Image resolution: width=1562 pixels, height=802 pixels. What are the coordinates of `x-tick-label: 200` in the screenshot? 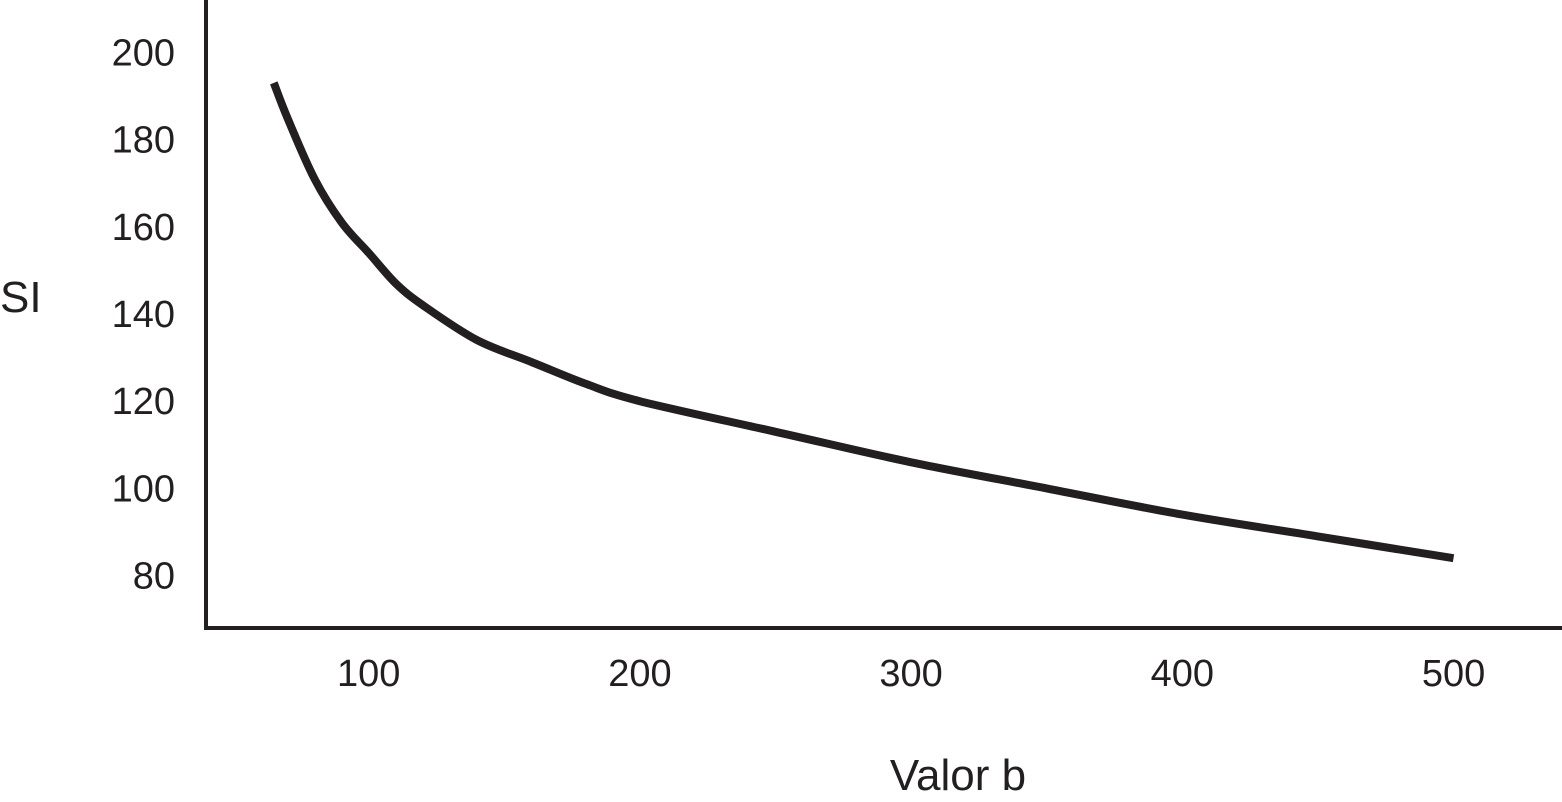 It's located at (639, 674).